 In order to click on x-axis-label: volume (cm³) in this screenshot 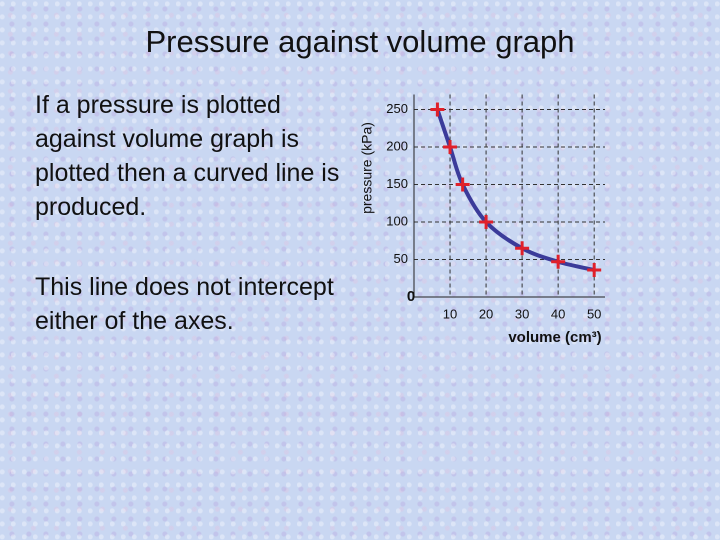, I will do `click(554, 337)`.